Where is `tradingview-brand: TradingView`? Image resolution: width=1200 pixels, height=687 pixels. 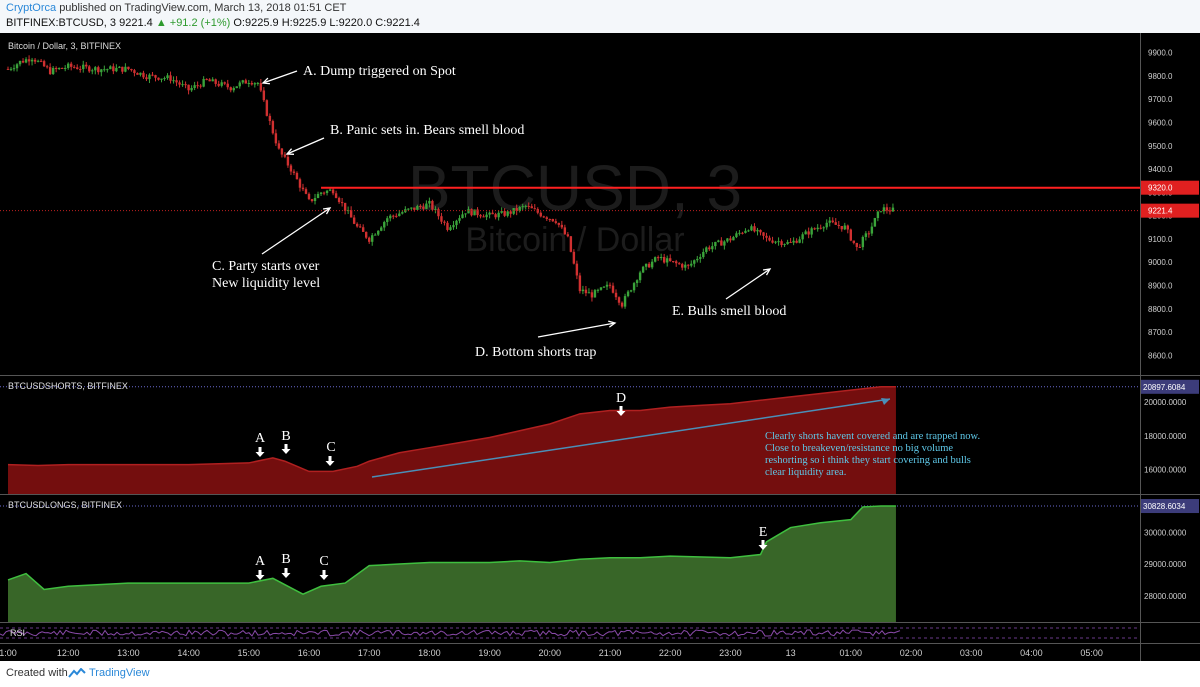
tradingview-brand: TradingView is located at coordinates (119, 673).